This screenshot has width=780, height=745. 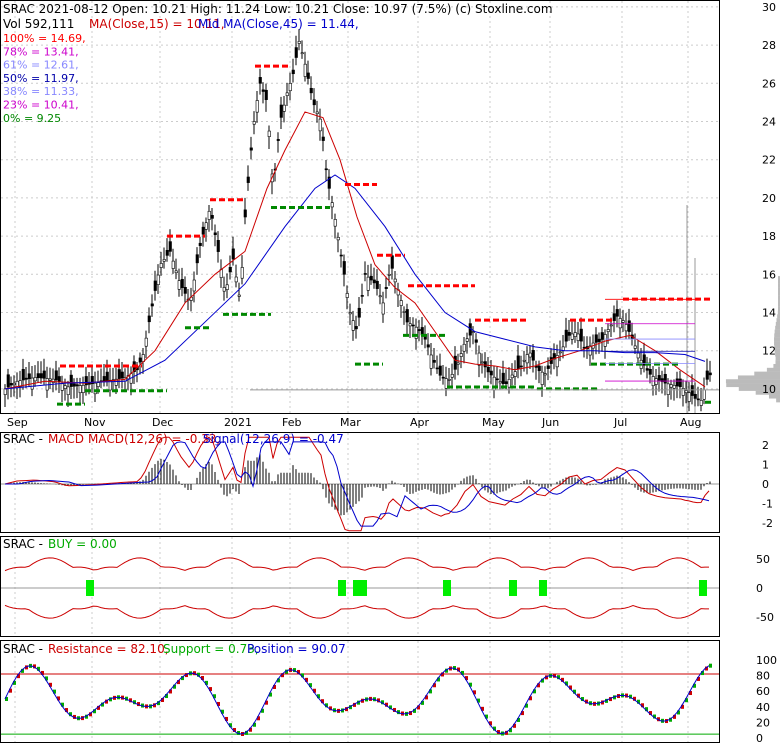 I want to click on fib-level-label: 0% = 9.25, so click(x=32, y=118).